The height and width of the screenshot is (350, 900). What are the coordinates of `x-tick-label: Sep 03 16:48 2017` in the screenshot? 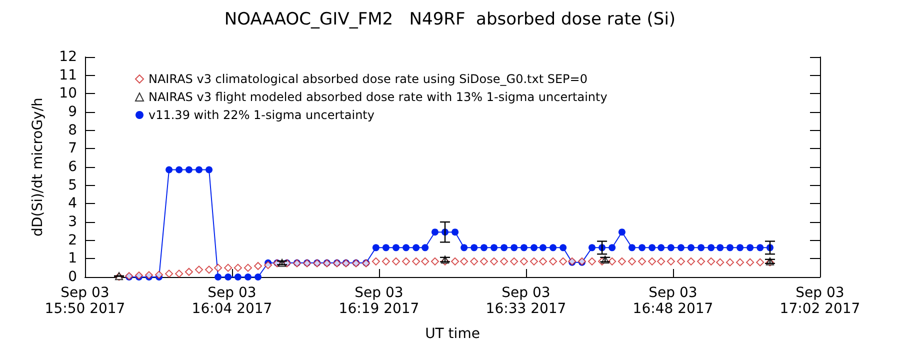 It's located at (673, 301).